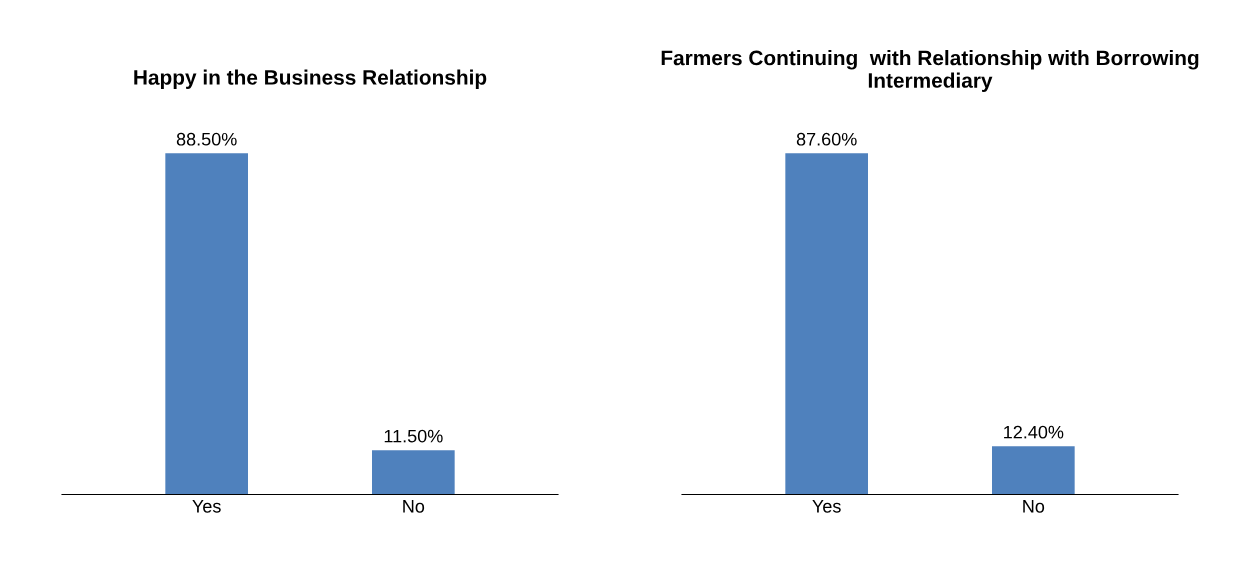 This screenshot has width=1240, height=562. Describe the element at coordinates (1034, 432) in the screenshot. I see `data-label: 12.40%` at that location.